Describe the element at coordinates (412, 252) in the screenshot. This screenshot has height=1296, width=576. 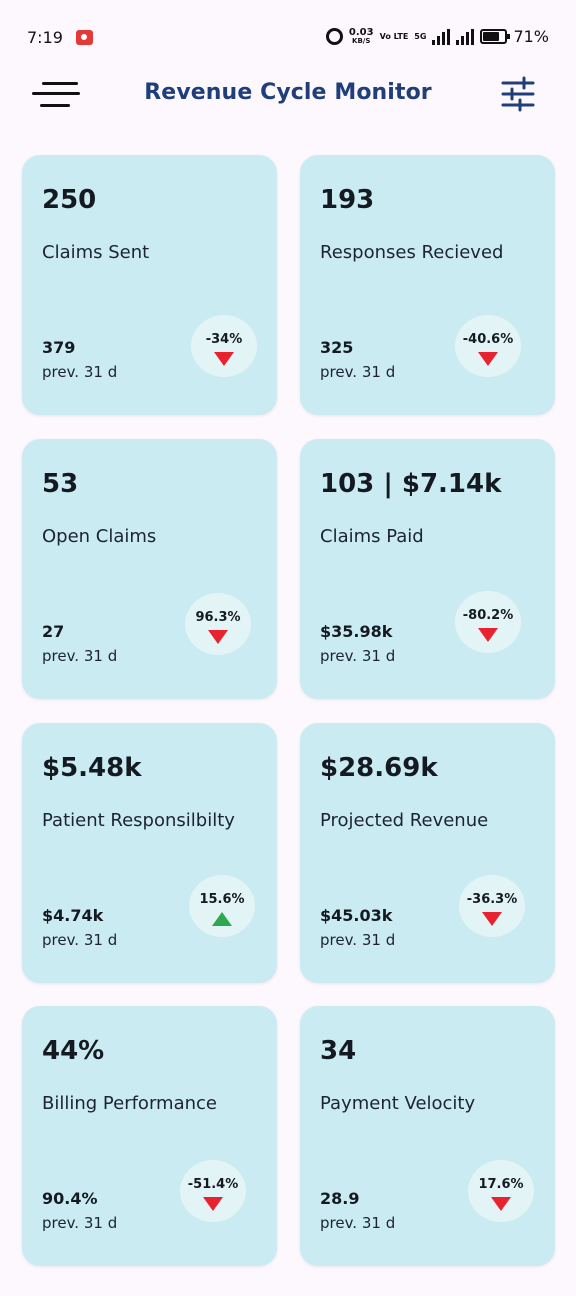
I see `metric-label: Responses Recieved` at that location.